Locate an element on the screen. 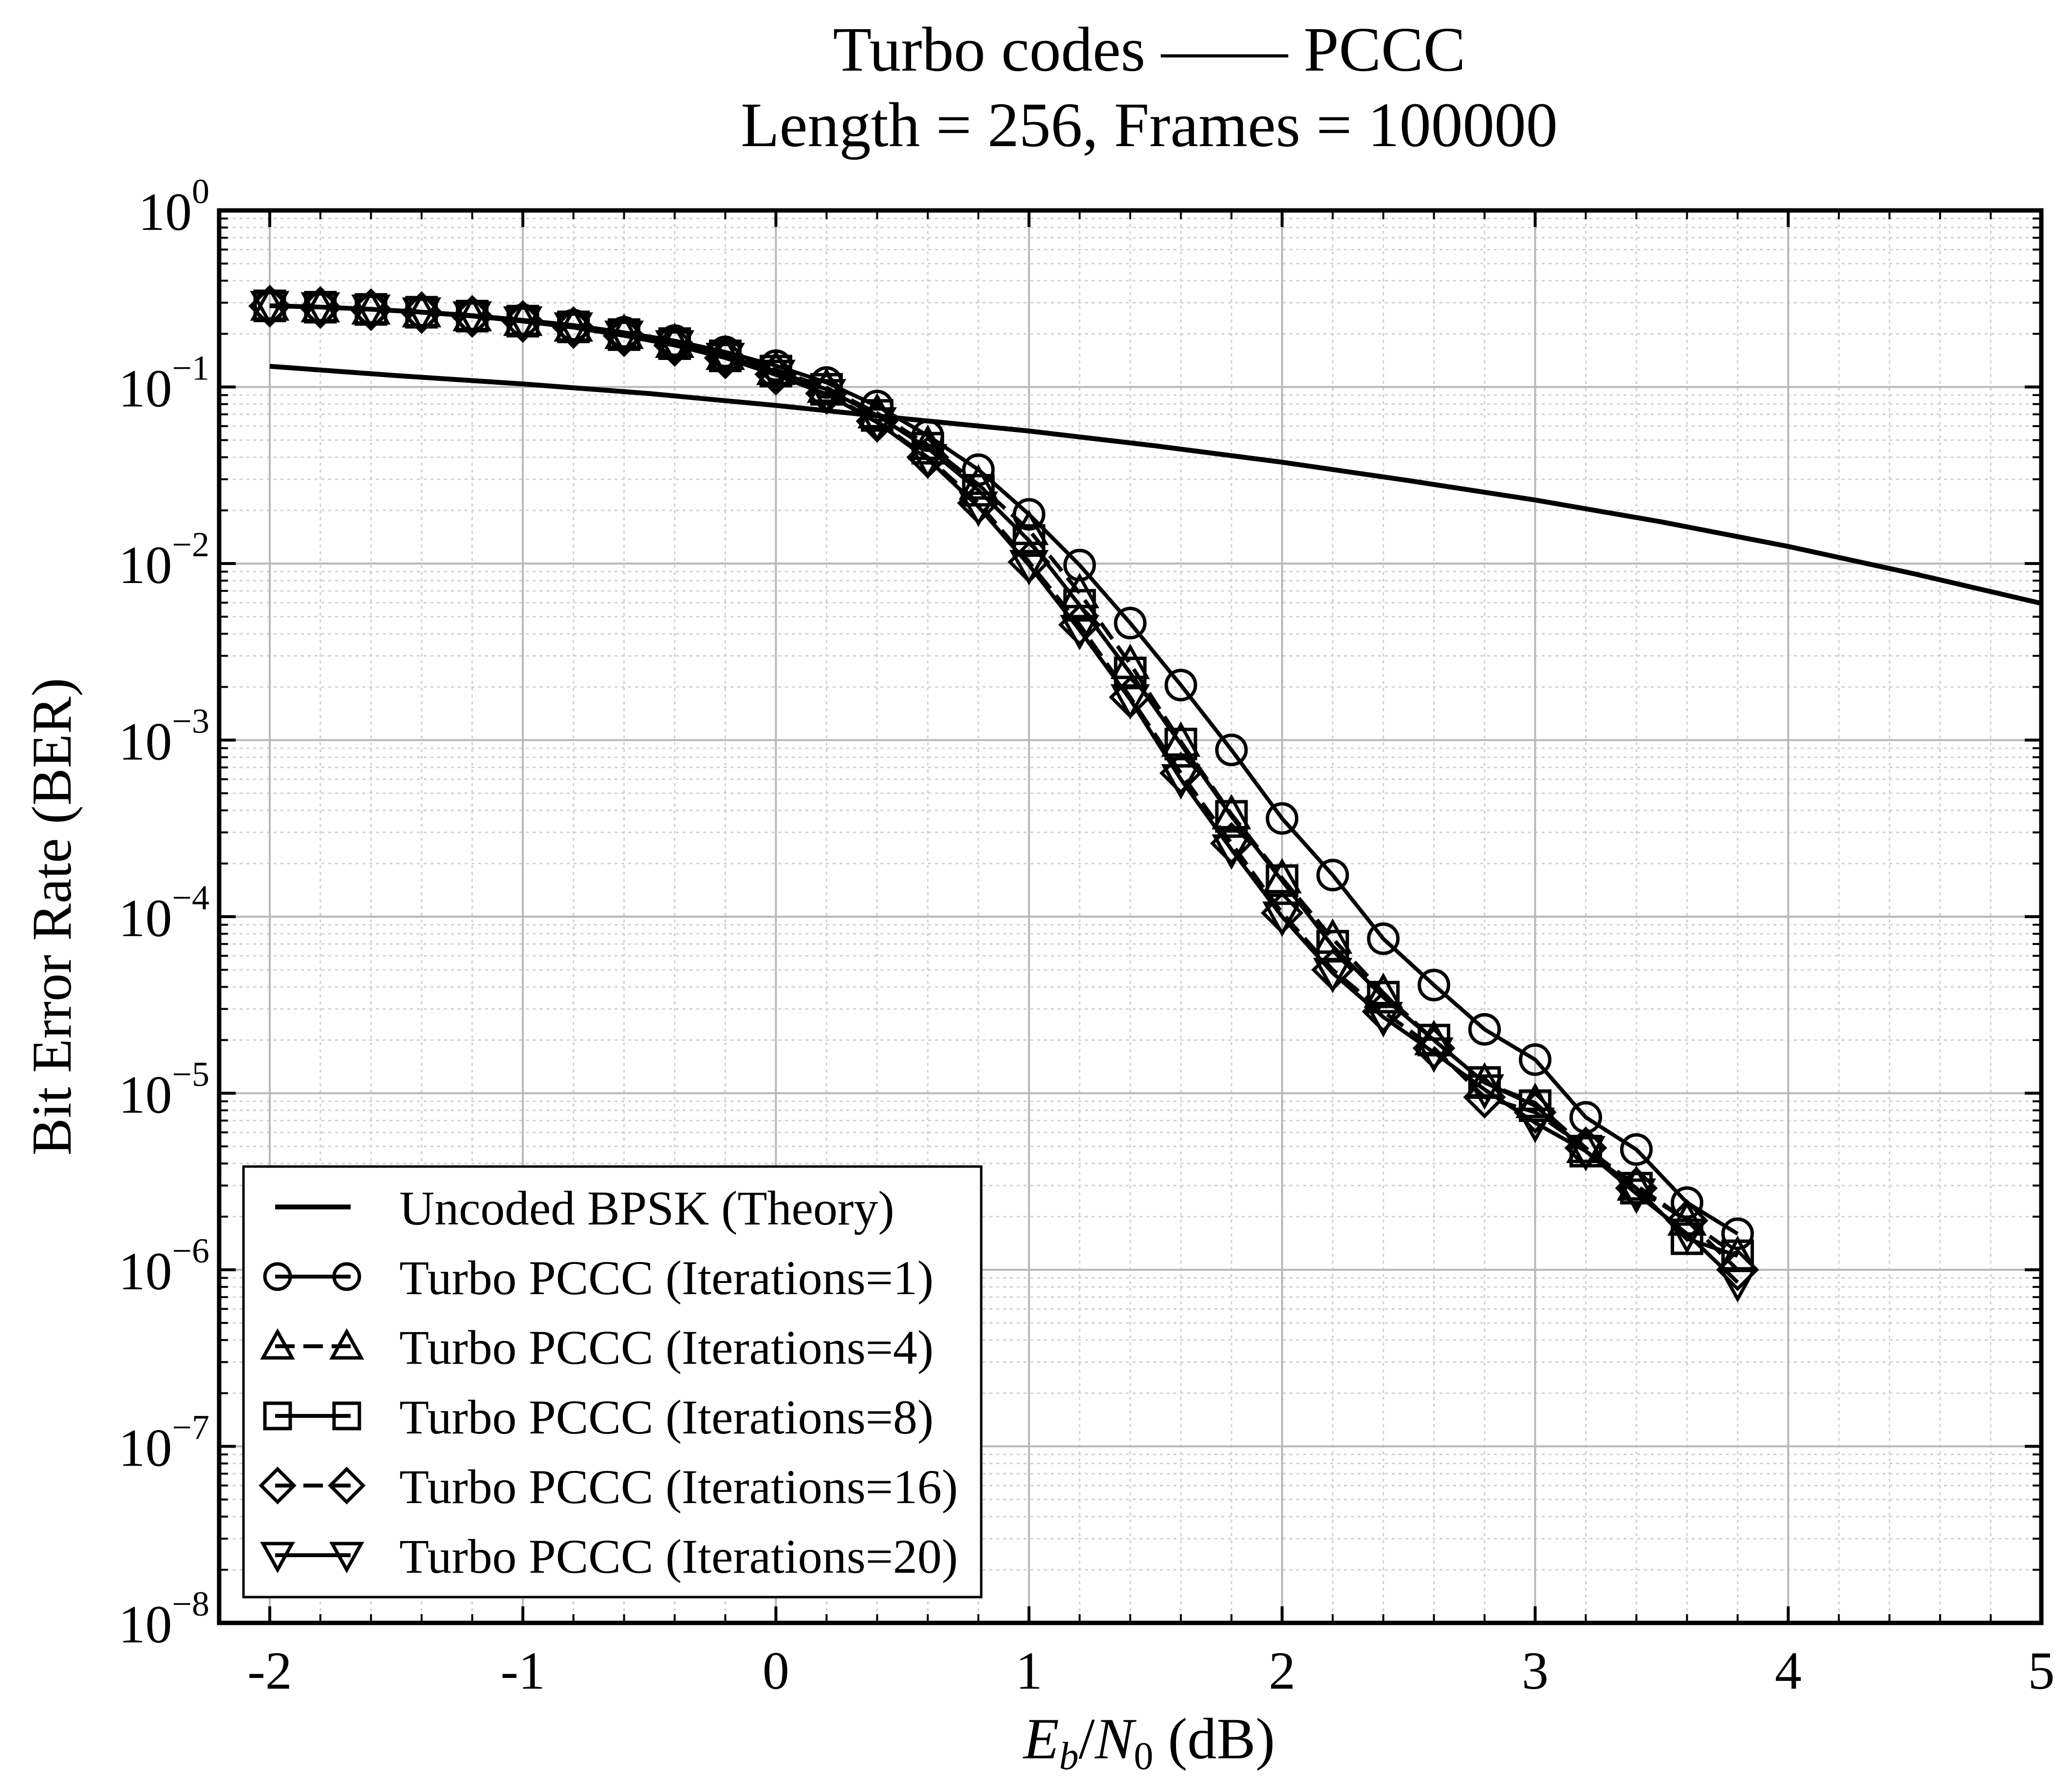 This screenshot has width=2072, height=1789. series-line is located at coordinates (1155, 485).